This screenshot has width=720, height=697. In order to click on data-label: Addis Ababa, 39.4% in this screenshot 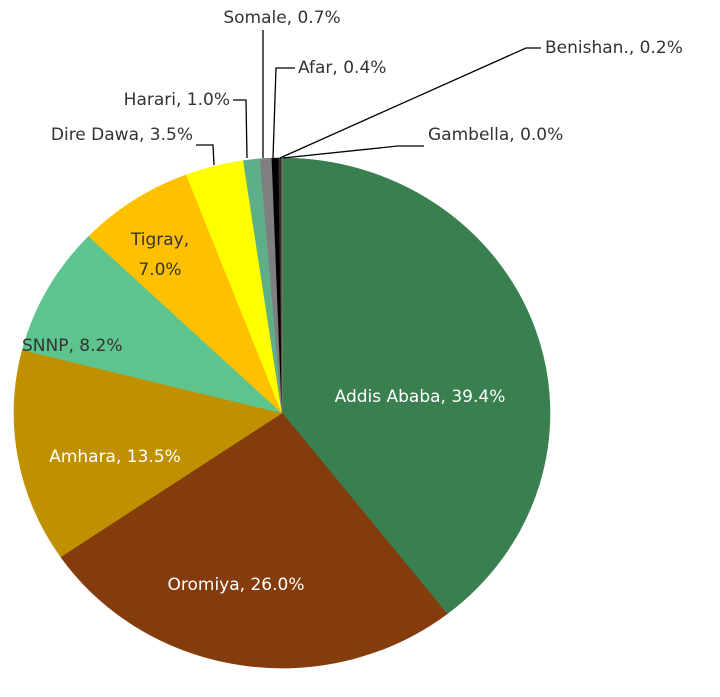, I will do `click(420, 397)`.